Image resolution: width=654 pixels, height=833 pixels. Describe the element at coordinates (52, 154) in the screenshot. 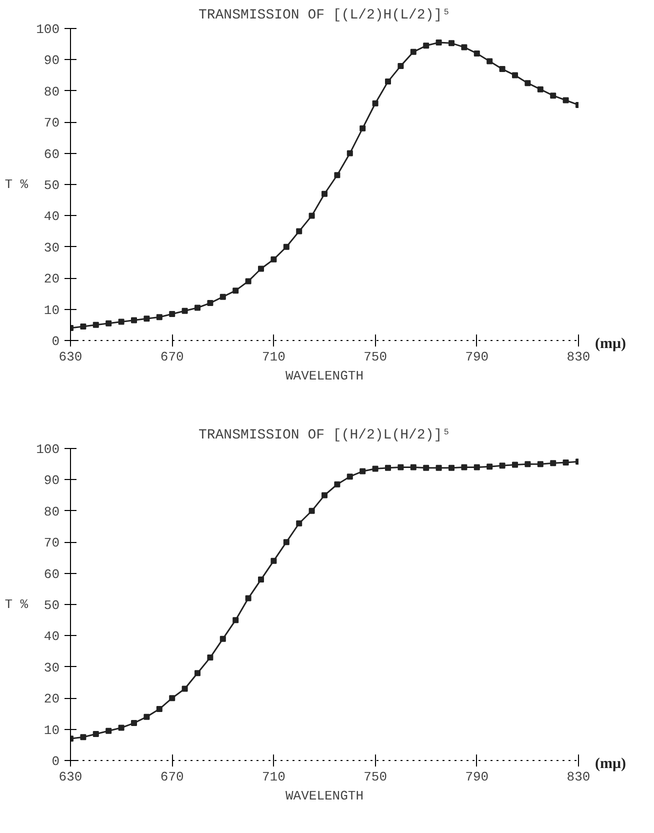

I see `y-tick-label: 60` at that location.